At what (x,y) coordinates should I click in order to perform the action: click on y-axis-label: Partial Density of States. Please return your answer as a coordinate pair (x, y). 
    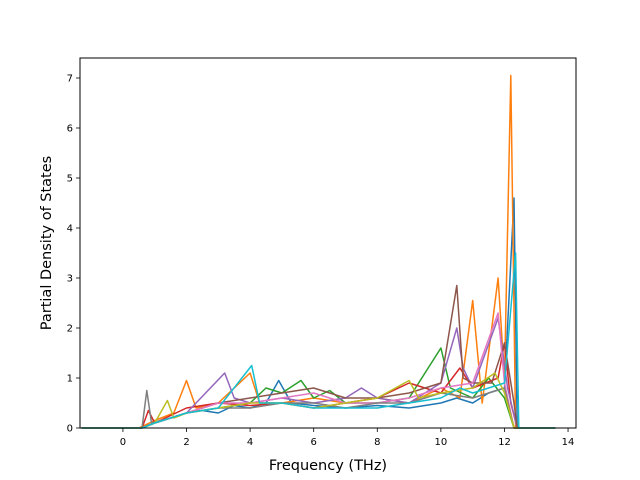
    Looking at the image, I should click on (47, 243).